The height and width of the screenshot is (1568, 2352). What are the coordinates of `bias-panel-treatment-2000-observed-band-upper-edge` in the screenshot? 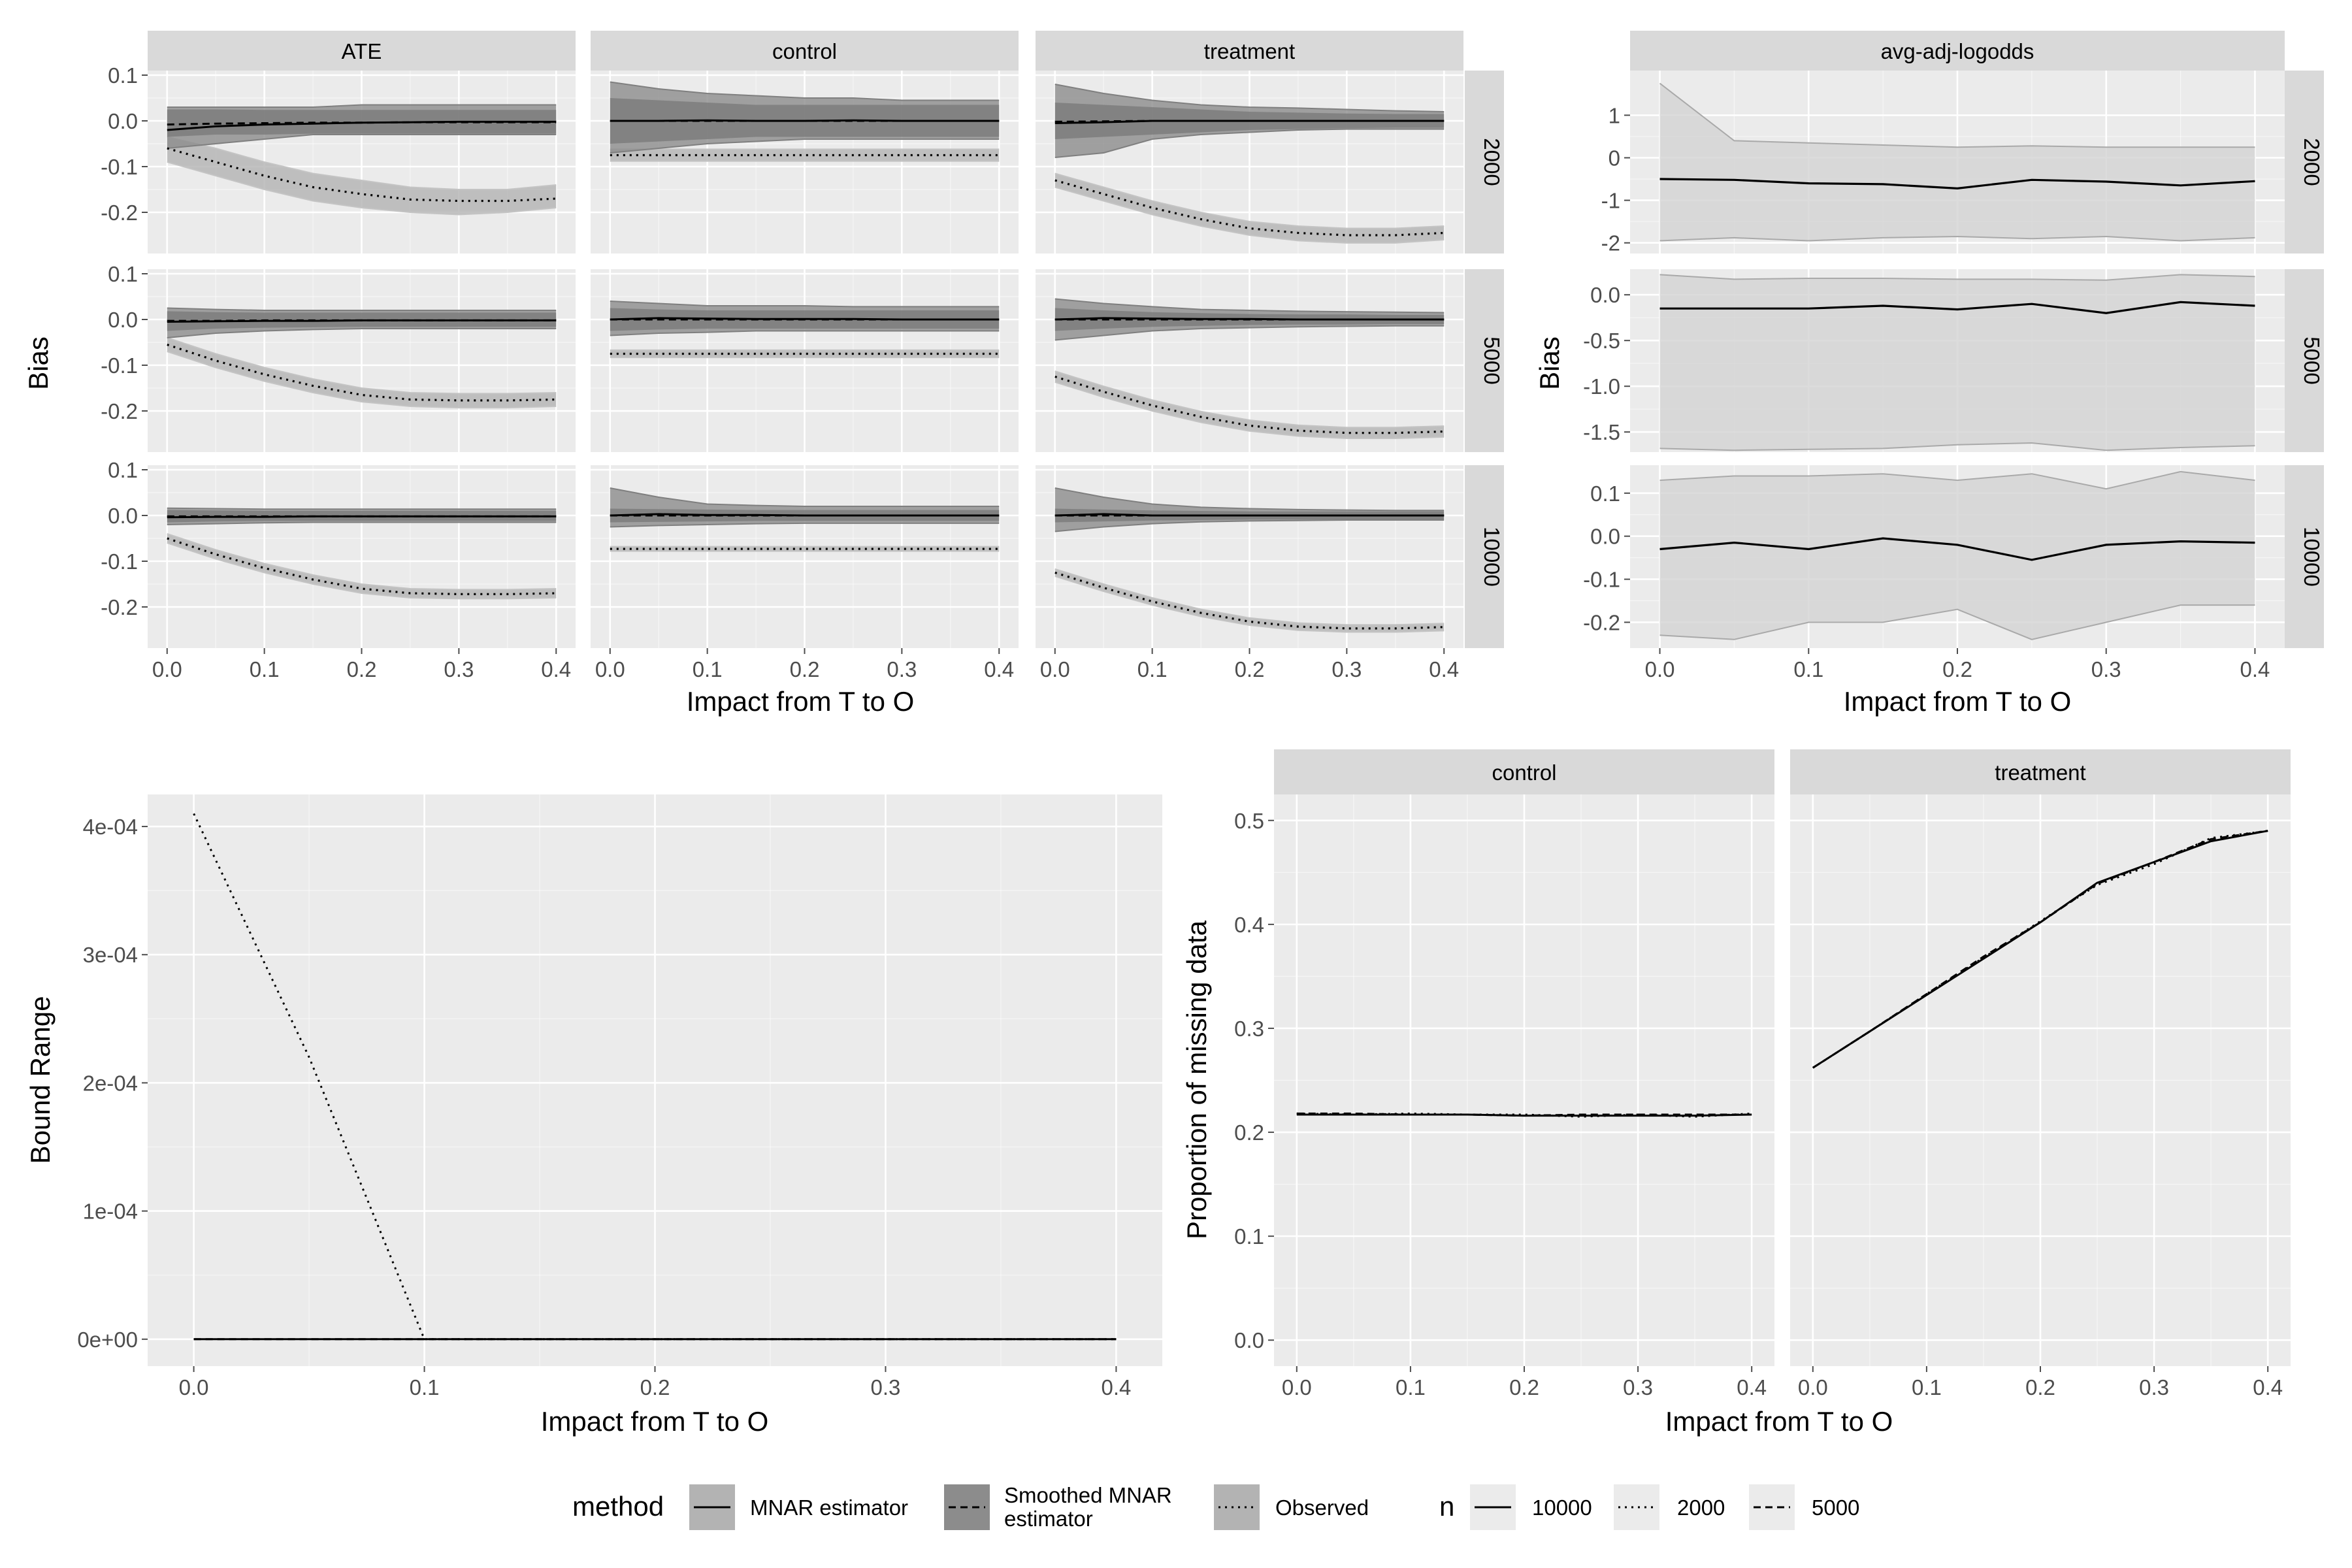 It's located at (1249, 200).